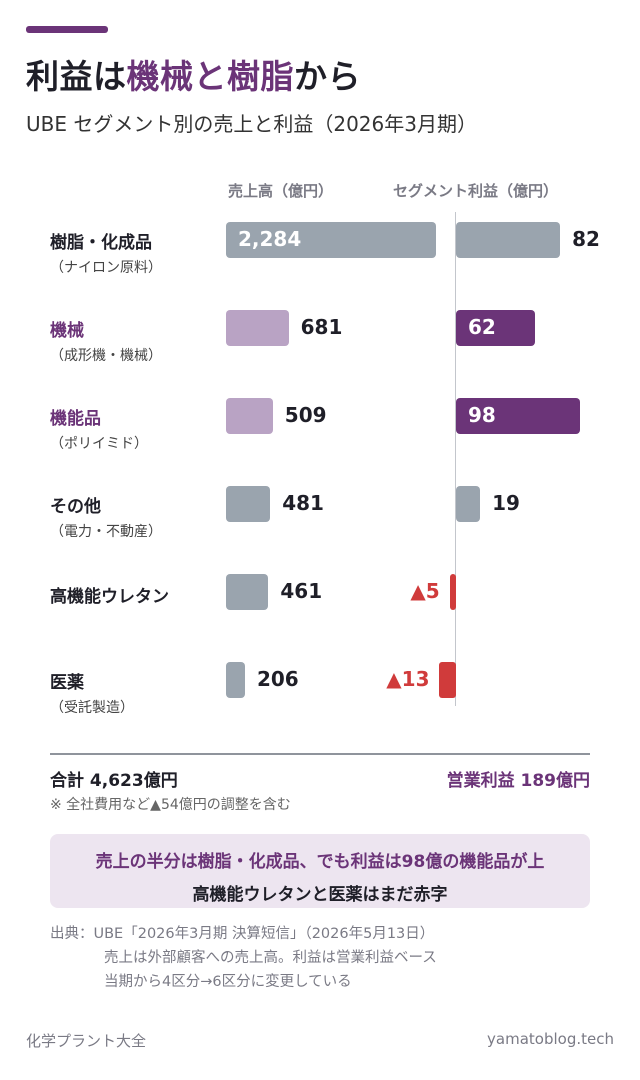 Image resolution: width=640 pixels, height=1080 pixels. Describe the element at coordinates (242, 934) in the screenshot. I see `source-line-1: 出典：UBE「2026年3月期 決算短信」（2026年5月13日）` at that location.